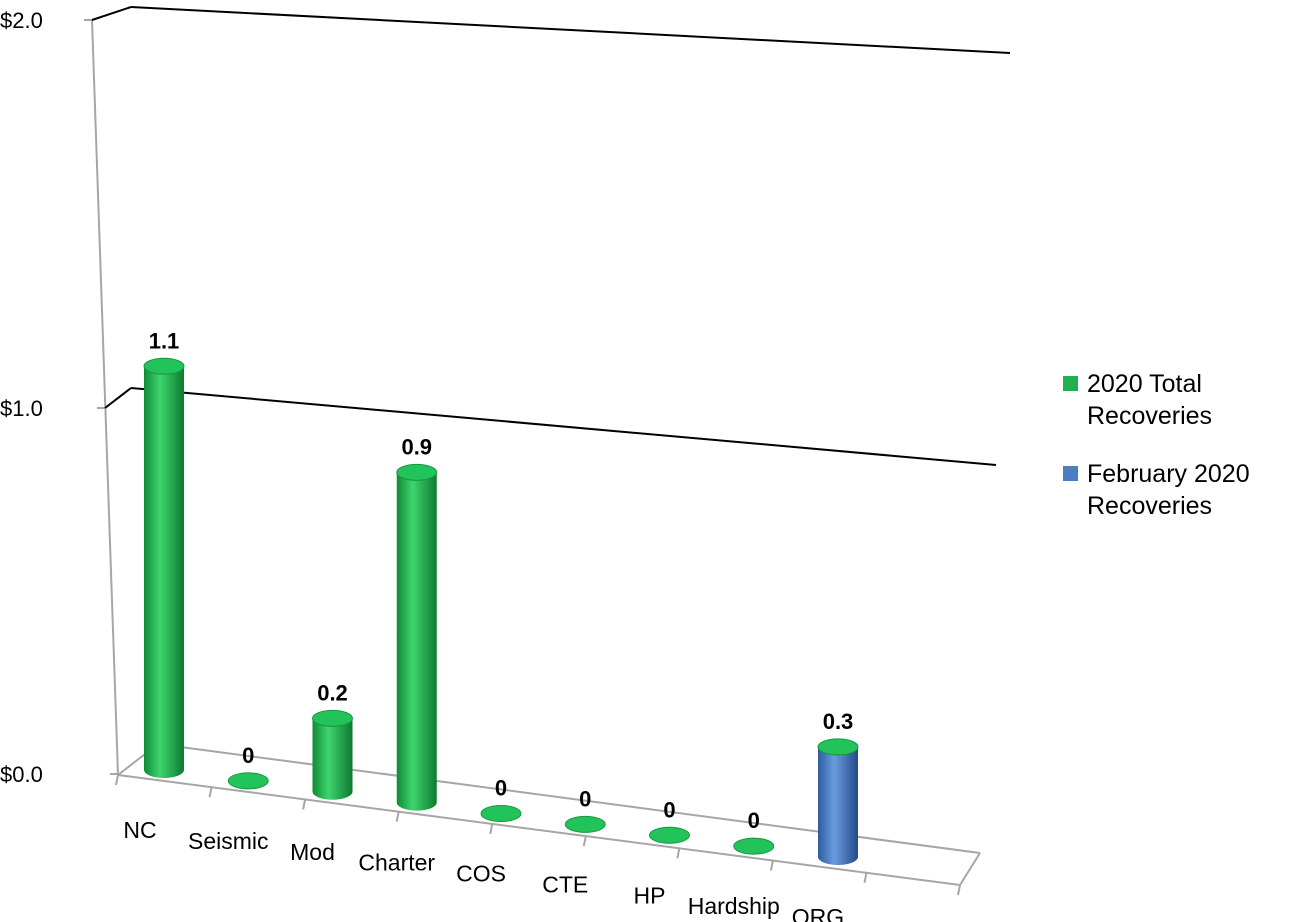  I want to click on bar-2020-total-recoveries-mod, so click(332, 754).